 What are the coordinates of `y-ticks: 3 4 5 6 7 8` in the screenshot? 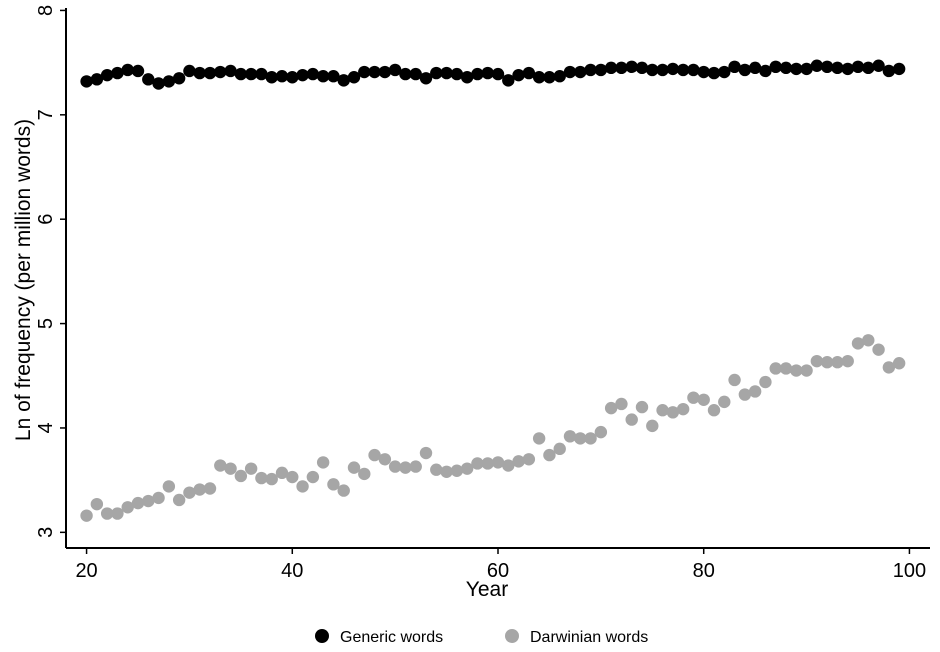 It's located at (50, 271).